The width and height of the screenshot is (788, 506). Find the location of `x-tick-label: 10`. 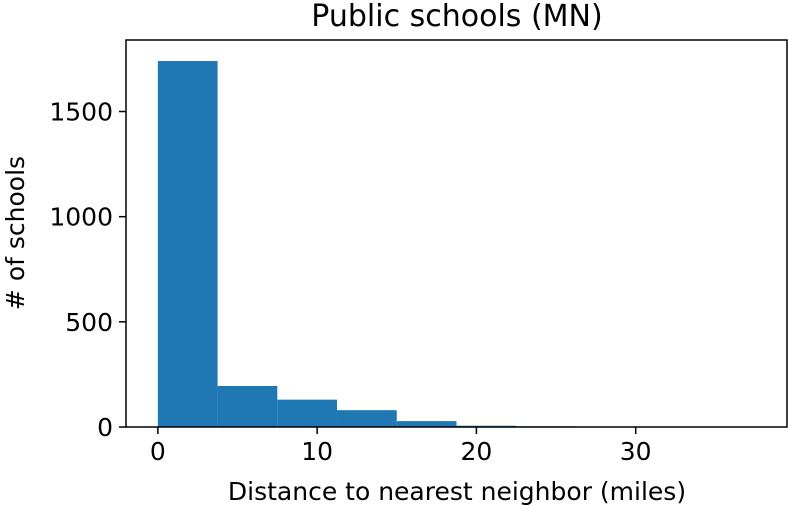

x-tick-label: 10 is located at coordinates (317, 451).